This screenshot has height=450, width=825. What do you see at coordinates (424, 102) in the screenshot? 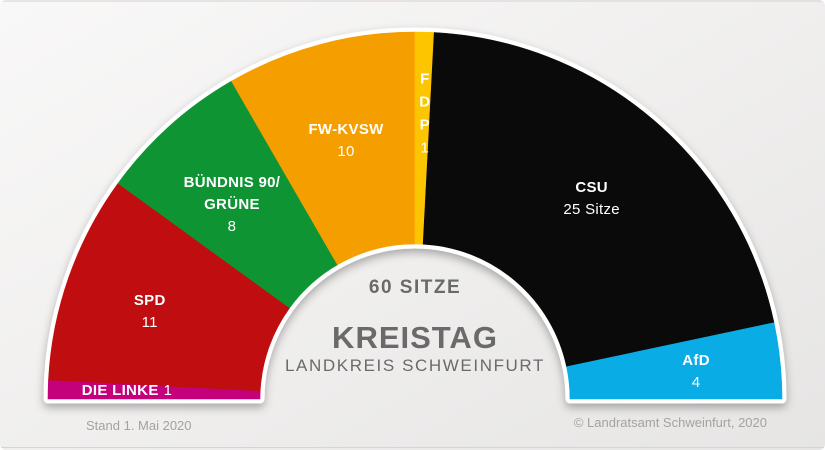
I see `wedge-label-fdp: D` at bounding box center [424, 102].